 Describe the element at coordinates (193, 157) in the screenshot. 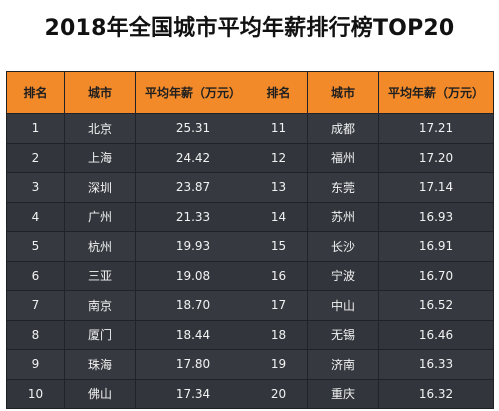

I see `salary-cell: 24.42` at that location.